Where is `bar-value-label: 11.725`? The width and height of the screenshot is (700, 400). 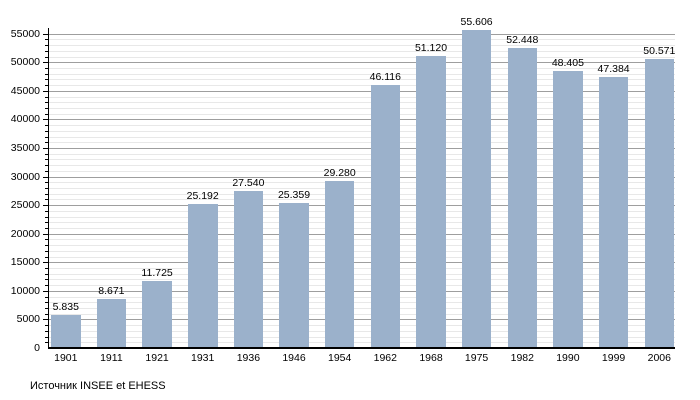
bar-value-label: 11.725 is located at coordinates (157, 273).